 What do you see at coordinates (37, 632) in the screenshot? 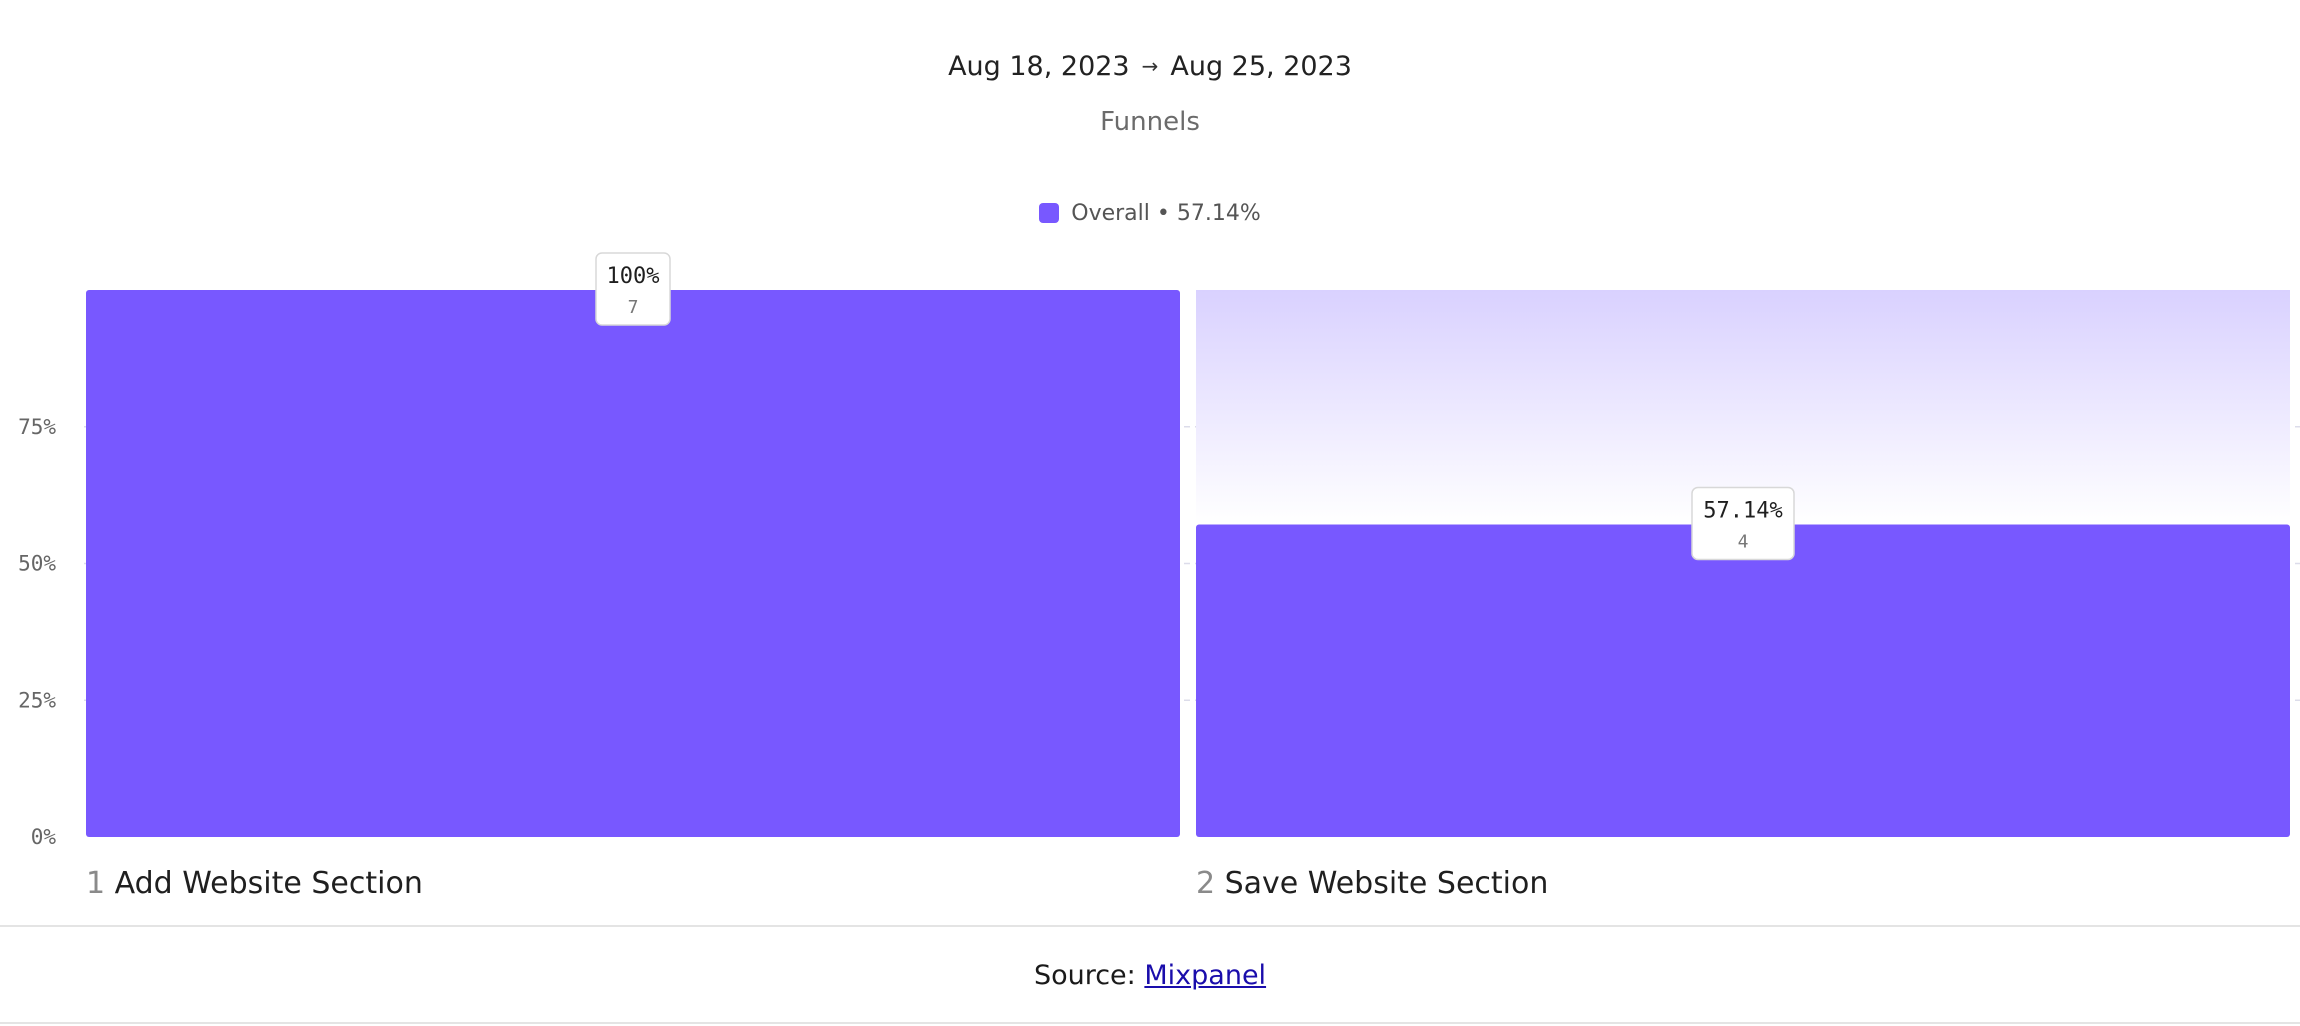
I see `y-axis: 0% 25% 50% 75%` at bounding box center [37, 632].